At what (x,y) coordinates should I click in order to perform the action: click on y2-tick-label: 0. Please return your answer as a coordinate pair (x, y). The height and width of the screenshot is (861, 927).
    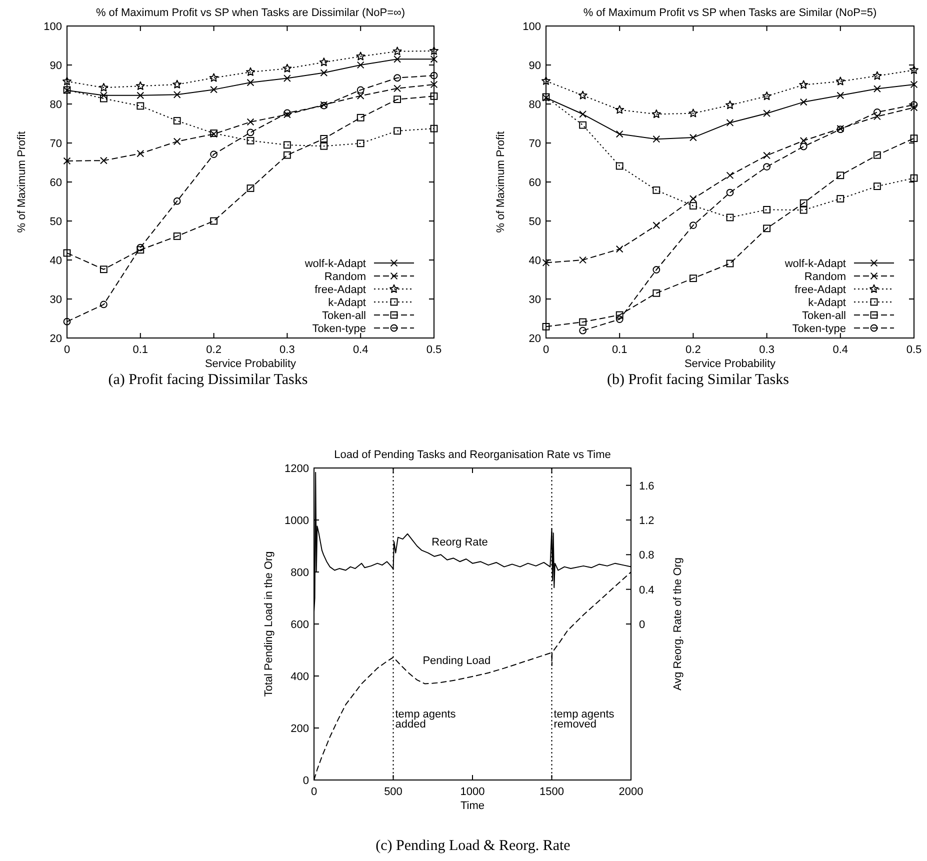
    Looking at the image, I should click on (642, 625).